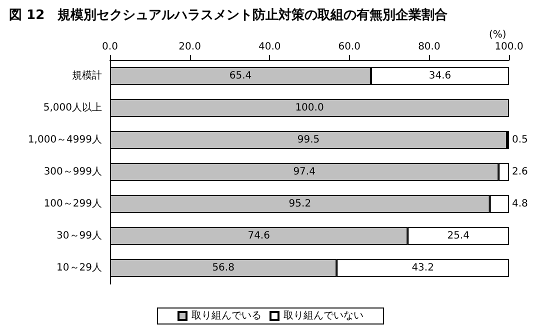 This screenshot has height=328, width=541. What do you see at coordinates (72, 108) in the screenshot?
I see `y-tick-label: 5,000人以上` at bounding box center [72, 108].